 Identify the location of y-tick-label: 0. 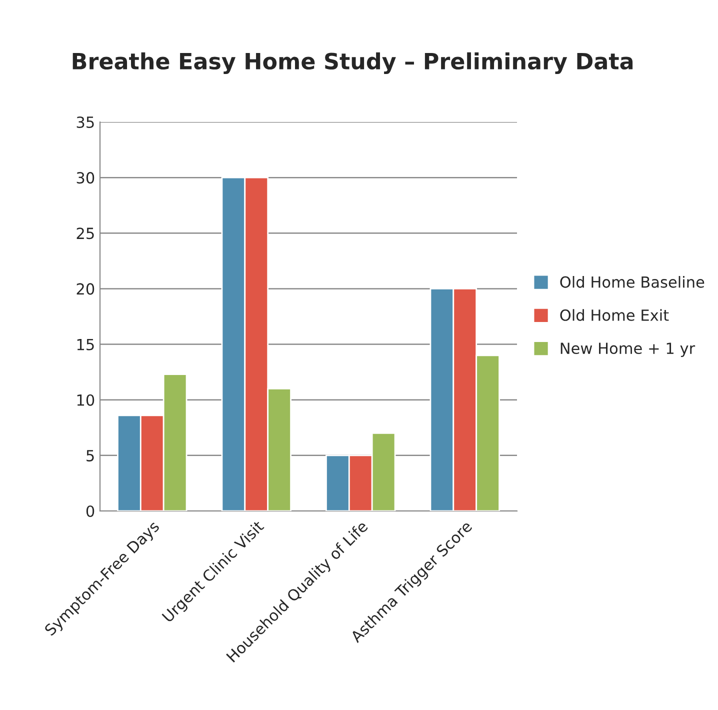
(90, 511).